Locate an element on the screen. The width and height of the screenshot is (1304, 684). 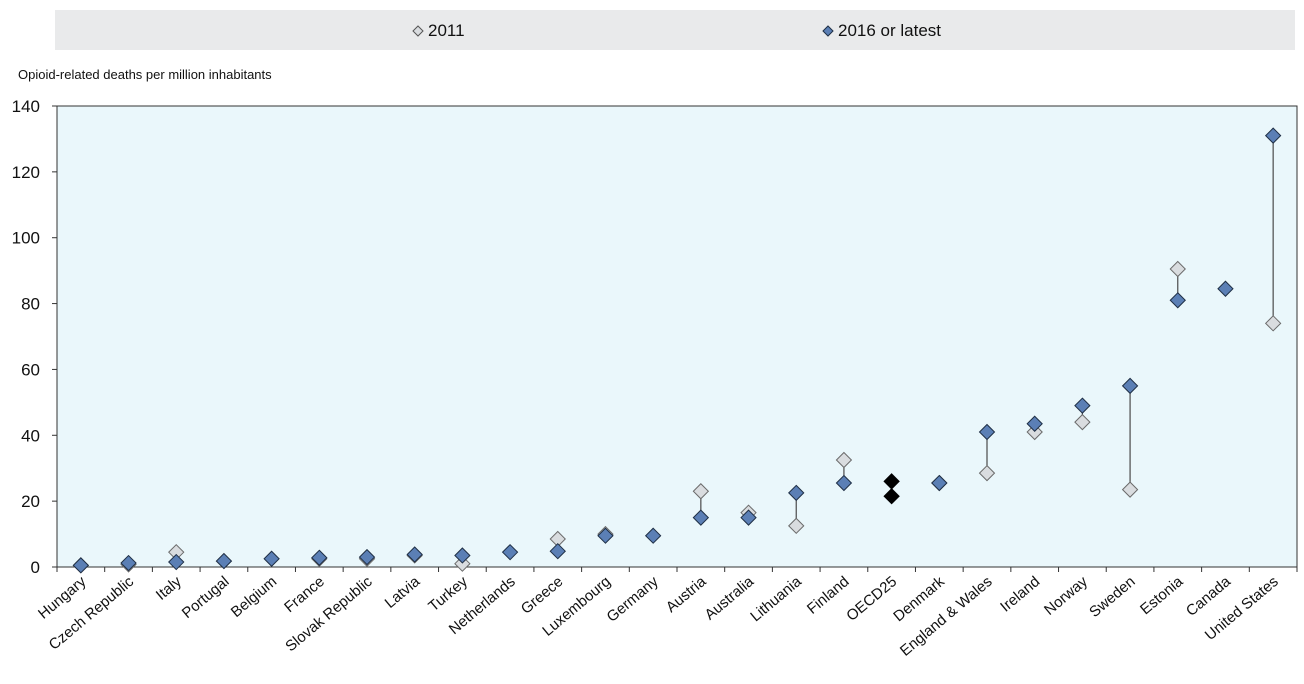
y-tick-label: 20 is located at coordinates (30, 501).